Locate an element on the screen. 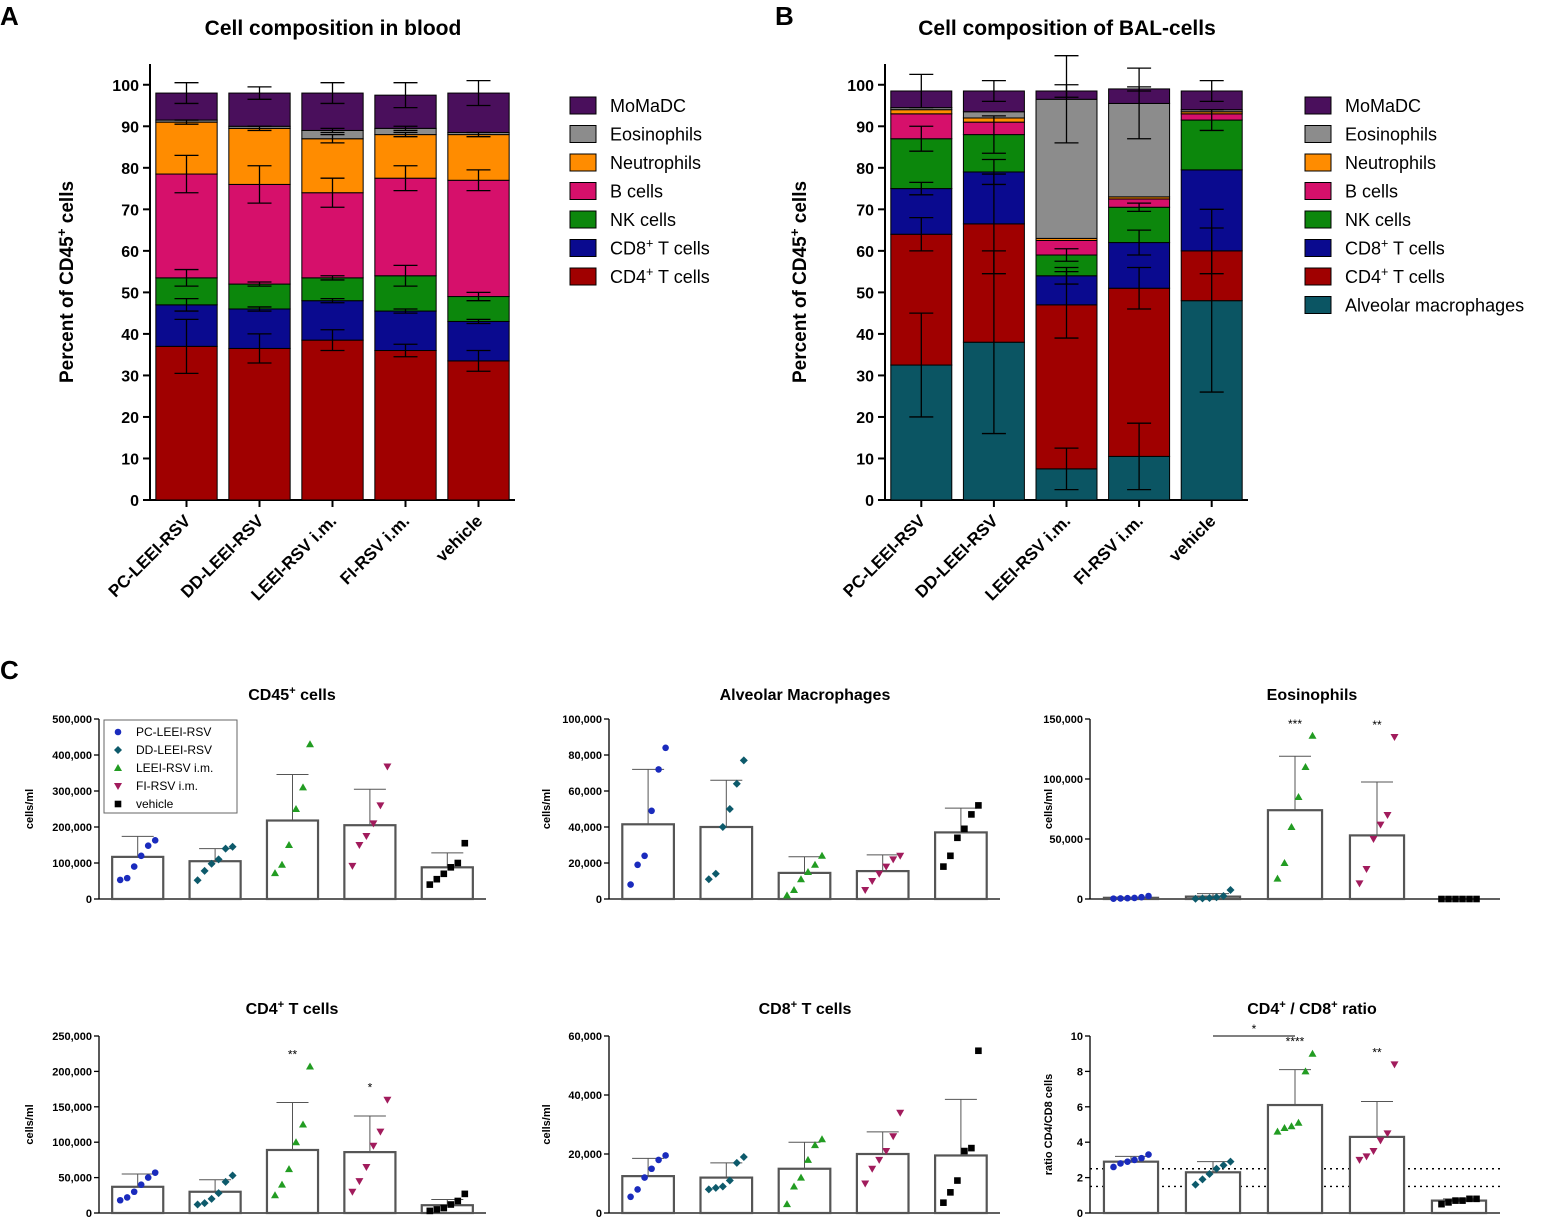 This screenshot has height=1227, width=1549. bar-segment-cd8-t-cells-b is located at coordinates (921, 211).